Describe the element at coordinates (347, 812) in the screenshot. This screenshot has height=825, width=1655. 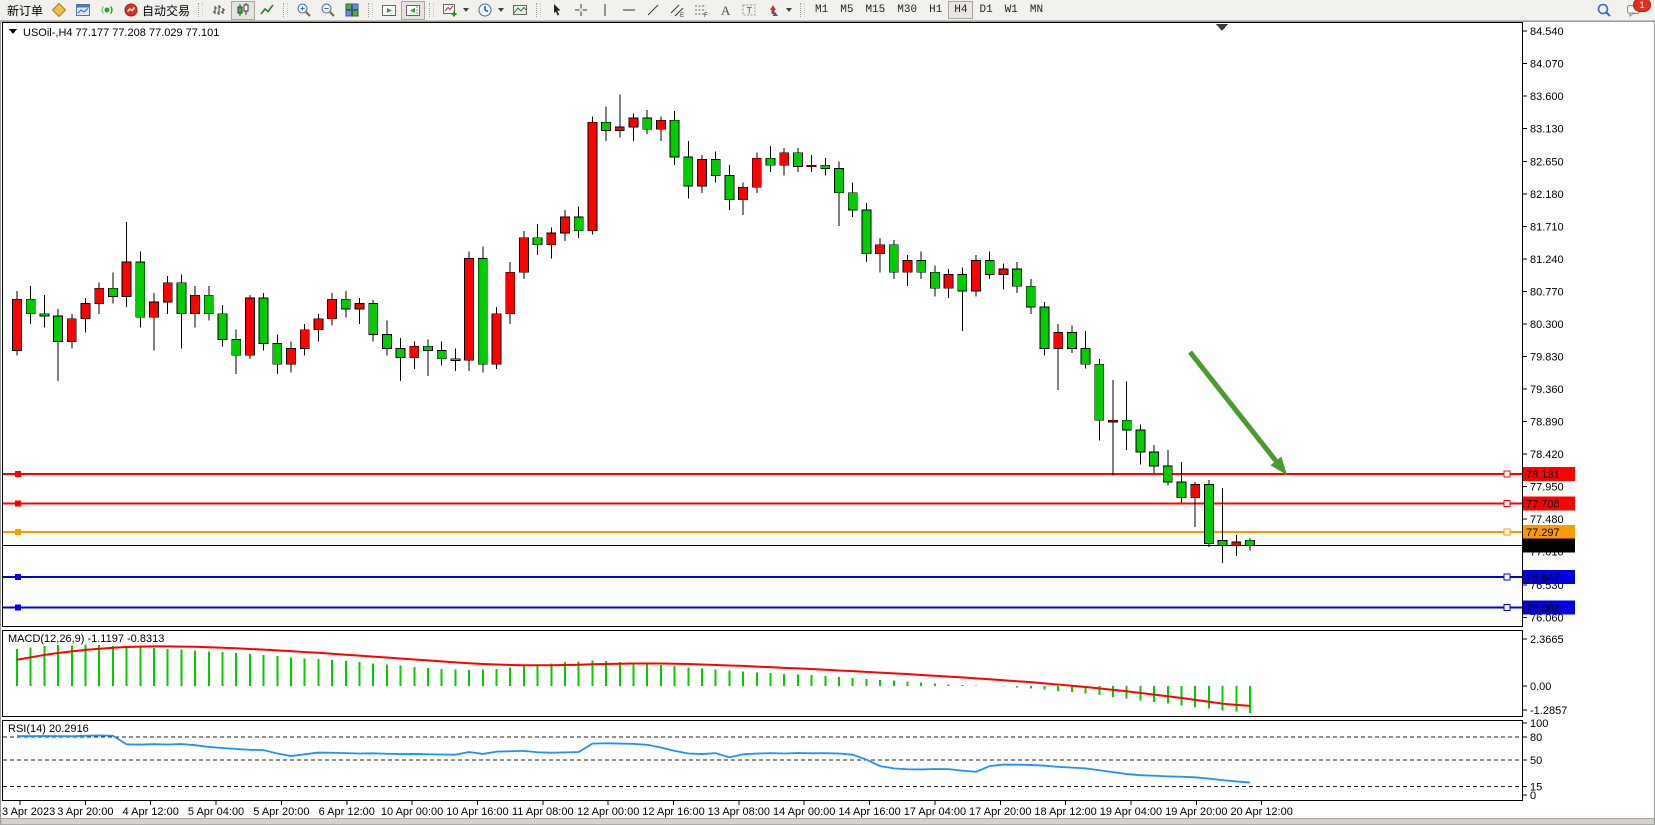
I see `time-axis-label: 6 Apr 12:00` at that location.